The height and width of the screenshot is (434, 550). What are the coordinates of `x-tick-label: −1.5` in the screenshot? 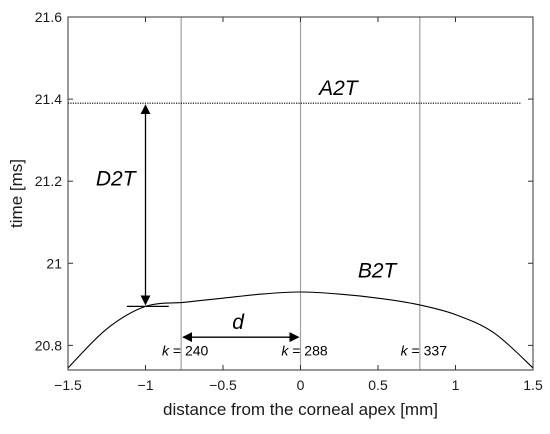 It's located at (68, 385).